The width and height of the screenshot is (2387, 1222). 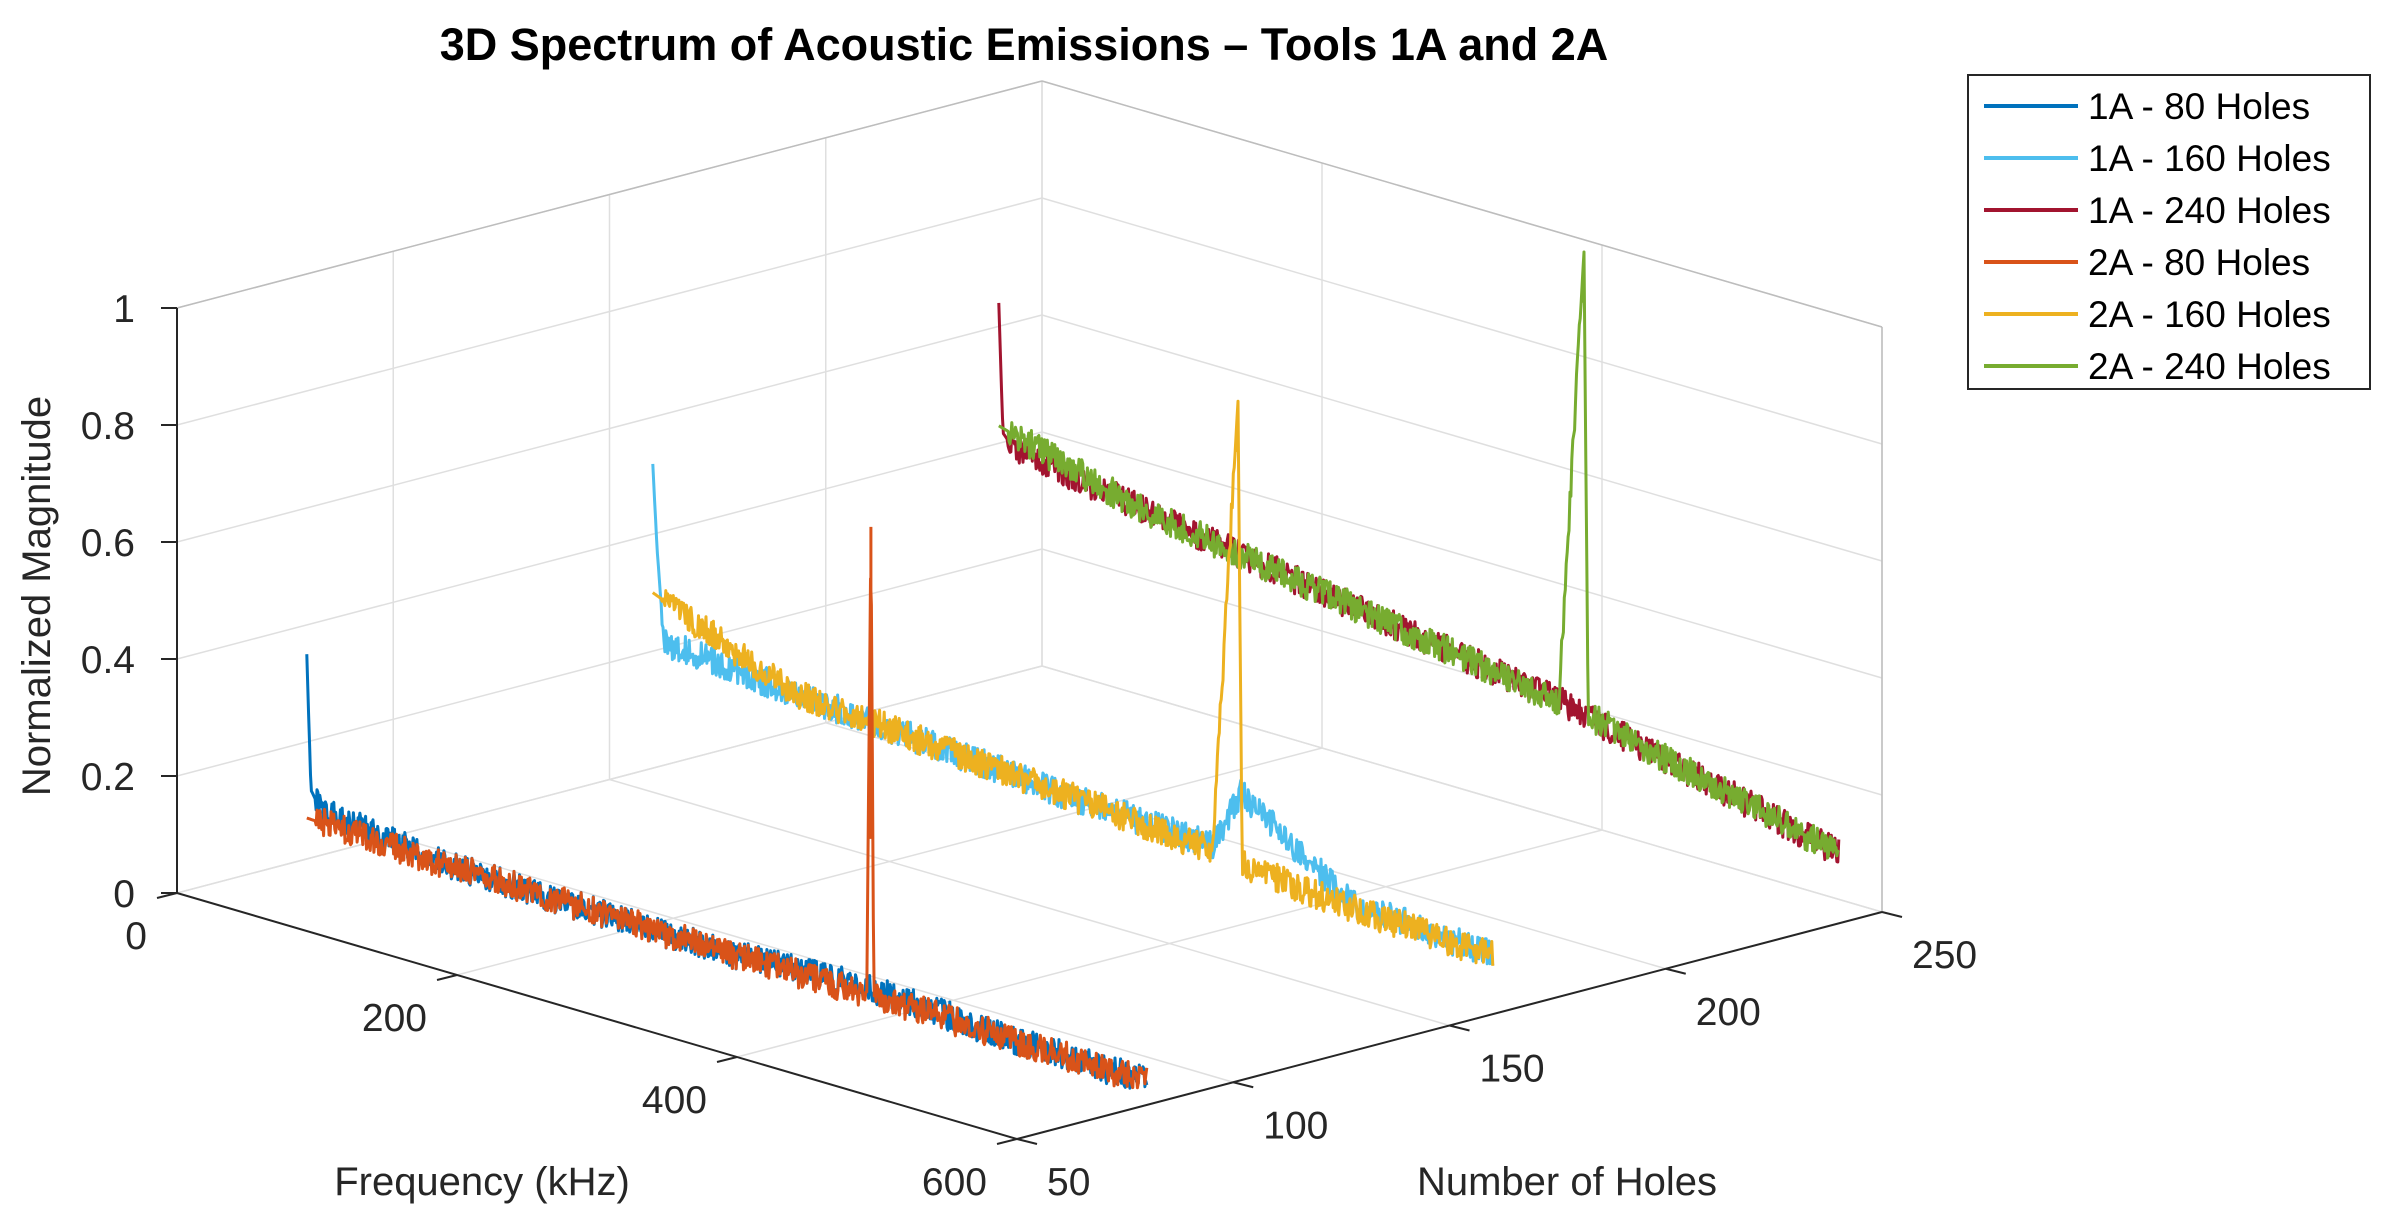 I want to click on x-tick-label: 600, so click(x=954, y=1182).